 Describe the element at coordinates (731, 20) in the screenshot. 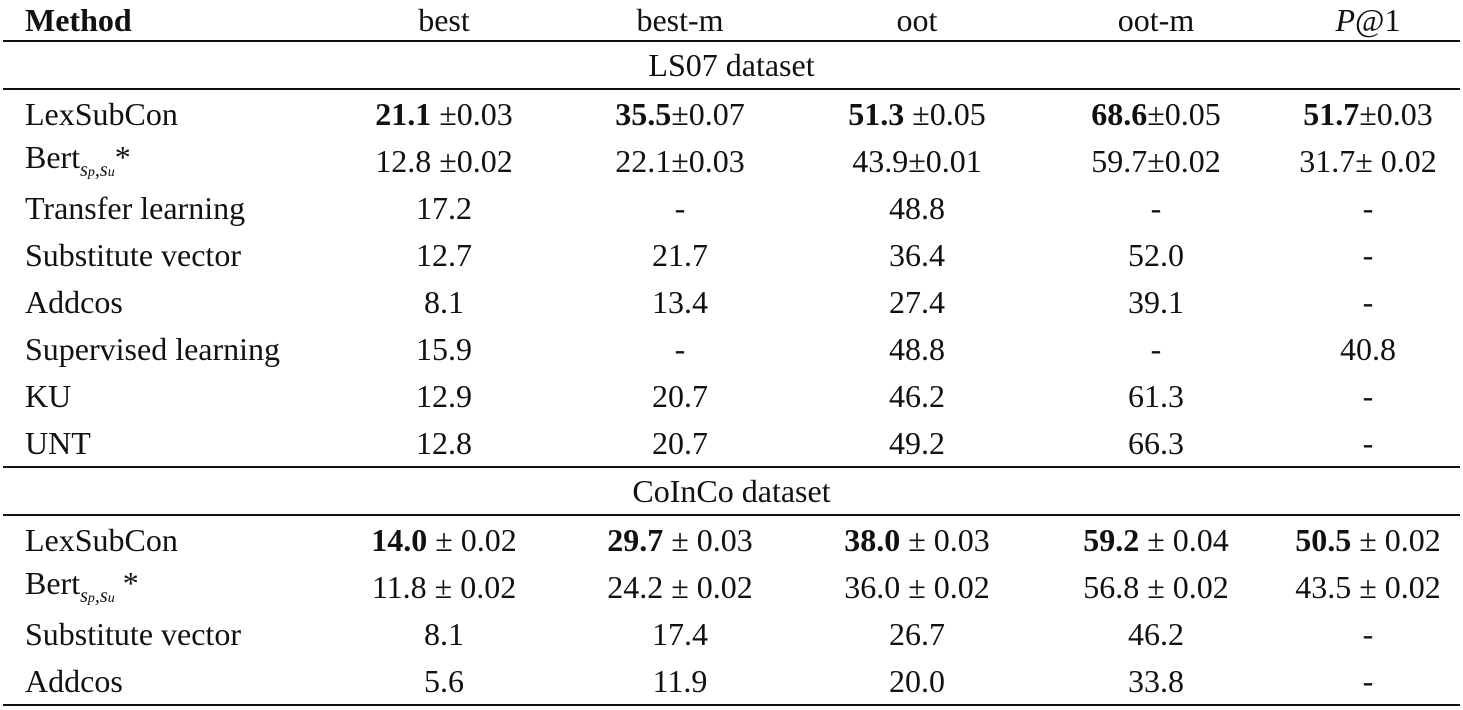

I see `header-row: Method best best-m oot oot-m P@1` at that location.